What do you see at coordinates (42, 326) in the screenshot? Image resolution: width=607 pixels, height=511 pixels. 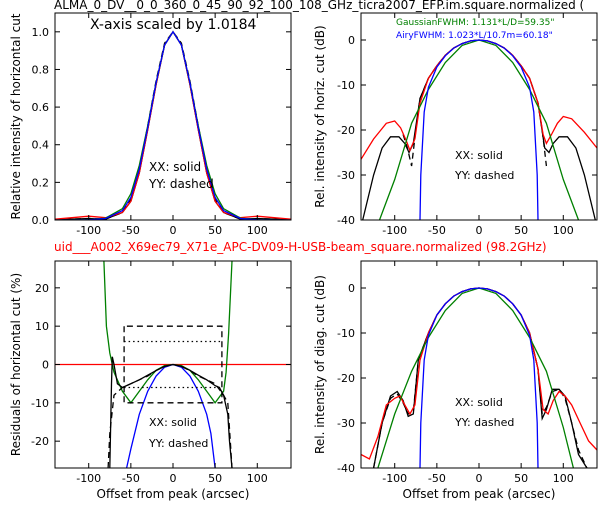 I see `y-tick-label: 10` at bounding box center [42, 326].